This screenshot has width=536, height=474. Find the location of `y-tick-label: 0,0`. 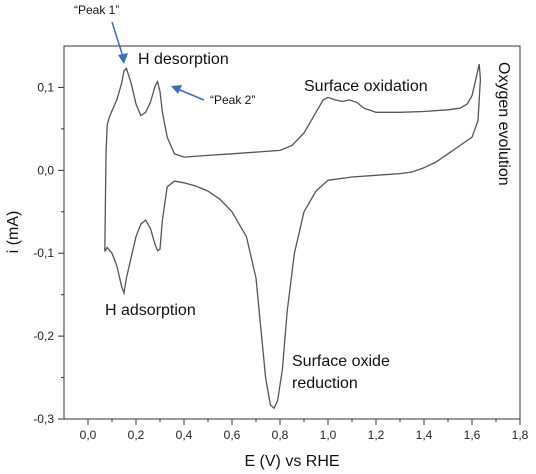

y-tick-label: 0,0 is located at coordinates (45, 170).